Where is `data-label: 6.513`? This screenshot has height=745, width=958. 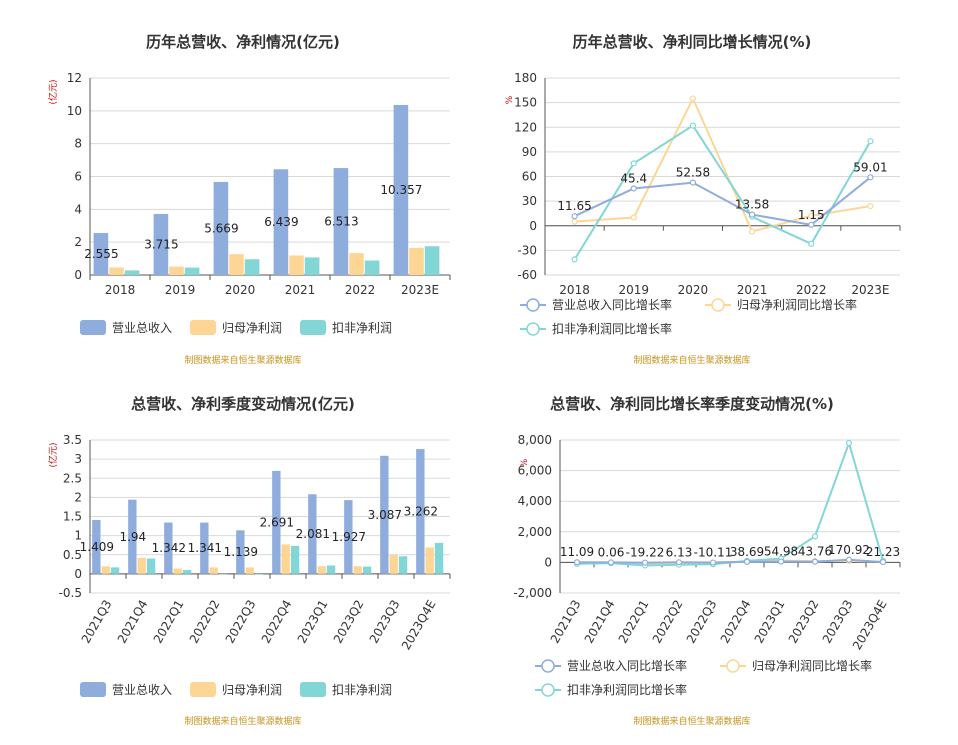 data-label: 6.513 is located at coordinates (341, 222).